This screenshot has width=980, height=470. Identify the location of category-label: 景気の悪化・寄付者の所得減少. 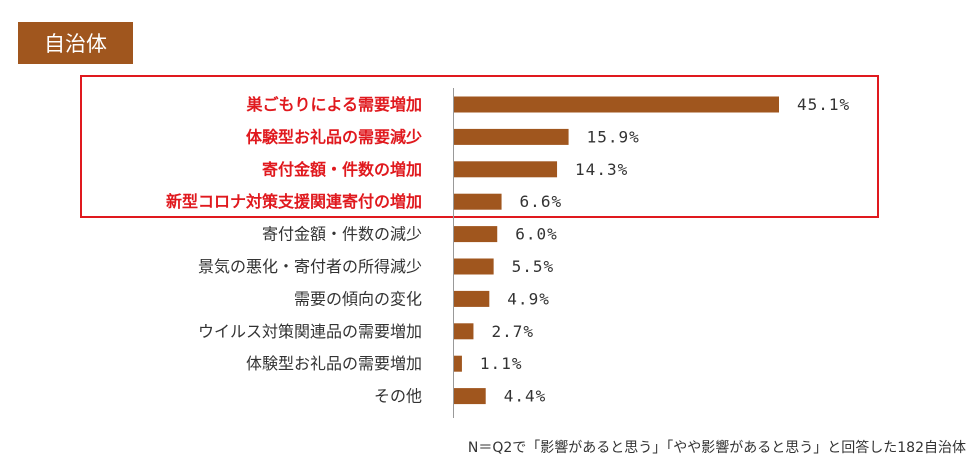
(310, 266).